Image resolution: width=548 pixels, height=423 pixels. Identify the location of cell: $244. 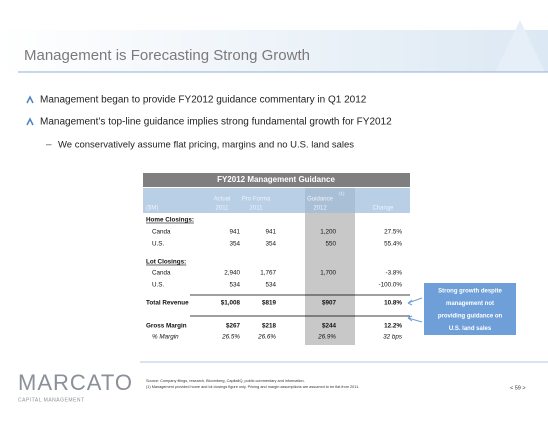
(329, 326).